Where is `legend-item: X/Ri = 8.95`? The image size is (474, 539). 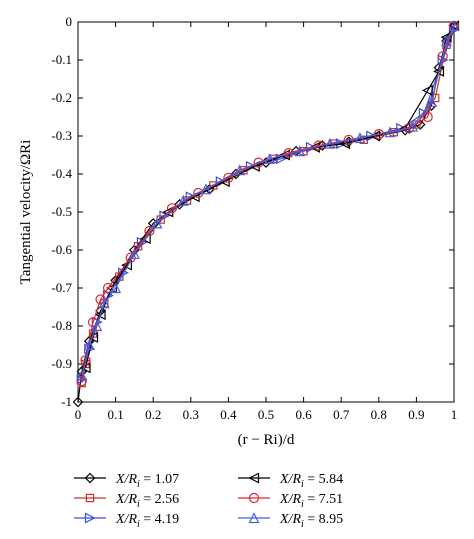
legend-item: X/Ri = 8.95 is located at coordinates (290, 521).